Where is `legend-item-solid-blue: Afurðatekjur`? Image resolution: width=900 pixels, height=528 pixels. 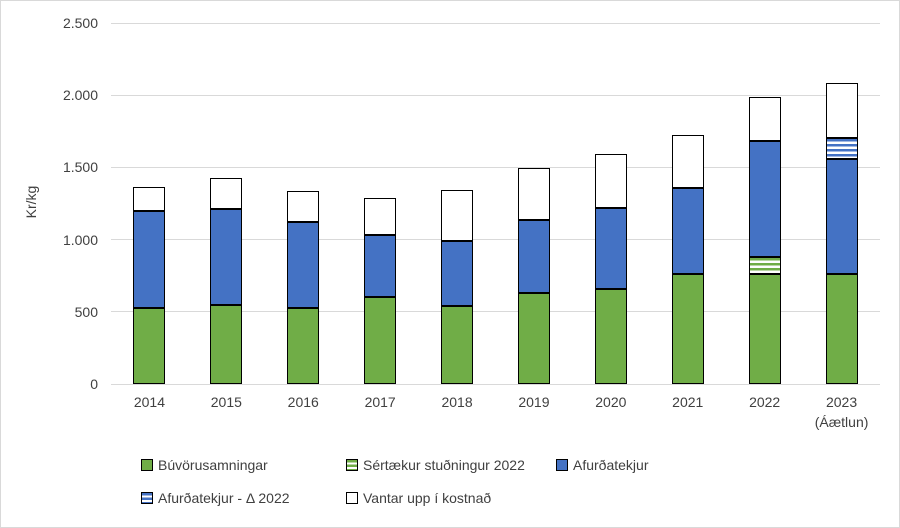
legend-item-solid-blue: Afurðatekjur is located at coordinates (602, 465).